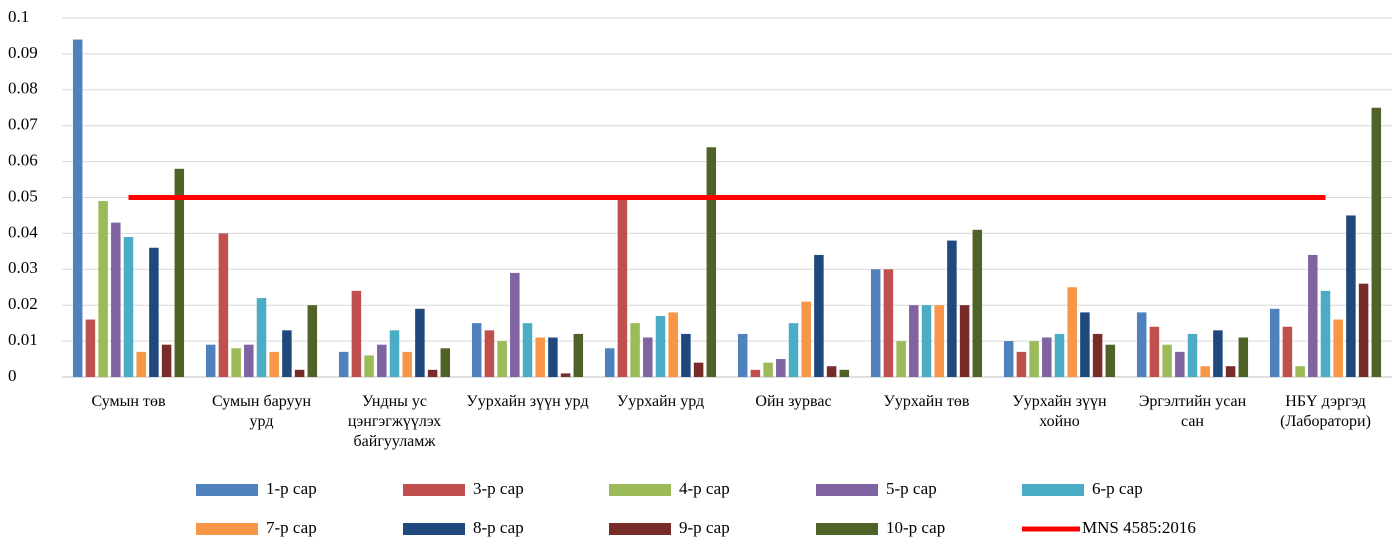 The height and width of the screenshot is (542, 1395). What do you see at coordinates (915, 527) in the screenshot?
I see `legend-label: 10-р сар` at bounding box center [915, 527].